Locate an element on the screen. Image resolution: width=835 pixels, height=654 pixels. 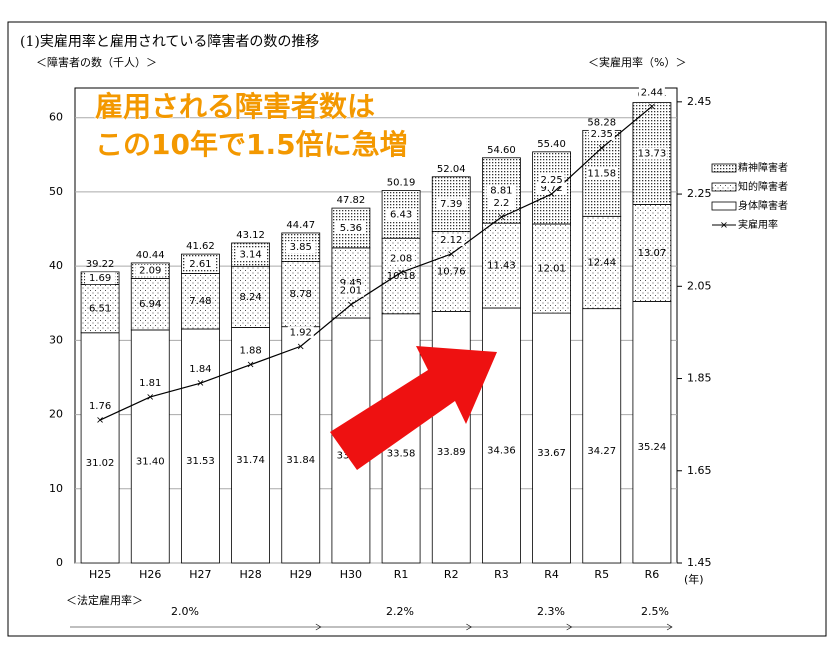
segment-label: 33.89 is located at coordinates (451, 452).